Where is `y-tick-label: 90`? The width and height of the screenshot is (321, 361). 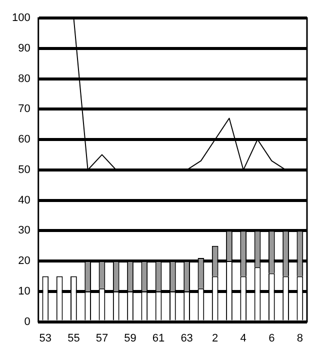 y-tick-label: 90 is located at coordinates (24, 48).